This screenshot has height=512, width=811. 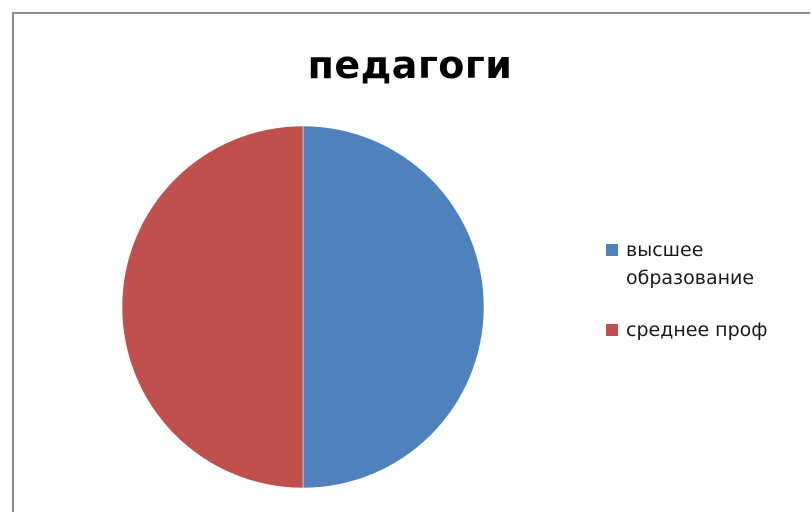 What do you see at coordinates (410, 65) in the screenshot?
I see `chart-title: педагоги` at bounding box center [410, 65].